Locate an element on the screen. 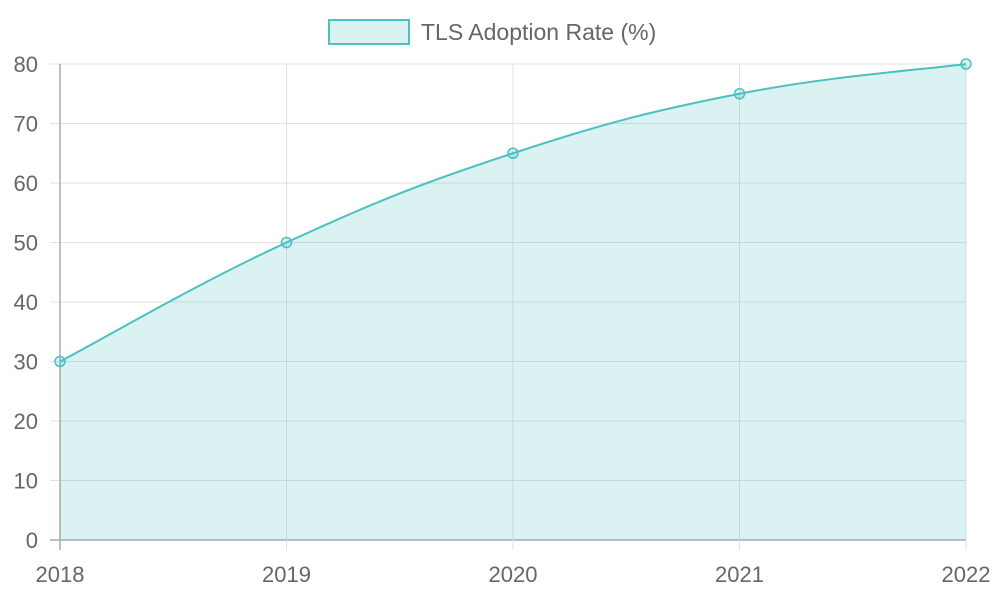 The width and height of the screenshot is (1000, 605). y-tick-label: 70 is located at coordinates (26, 124).